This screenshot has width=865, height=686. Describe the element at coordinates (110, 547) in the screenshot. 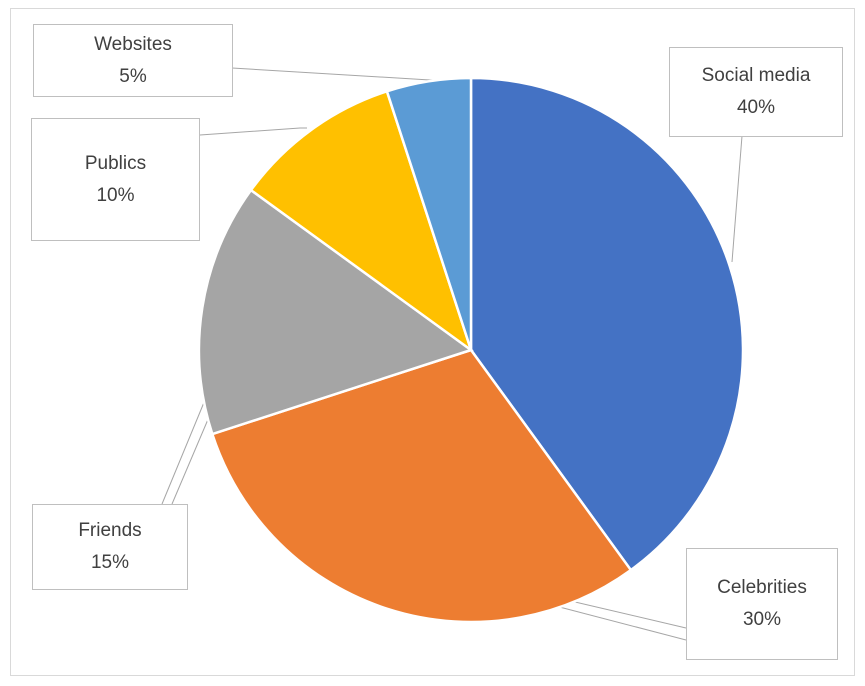

I see `label-friends: Friends 15%` at that location.